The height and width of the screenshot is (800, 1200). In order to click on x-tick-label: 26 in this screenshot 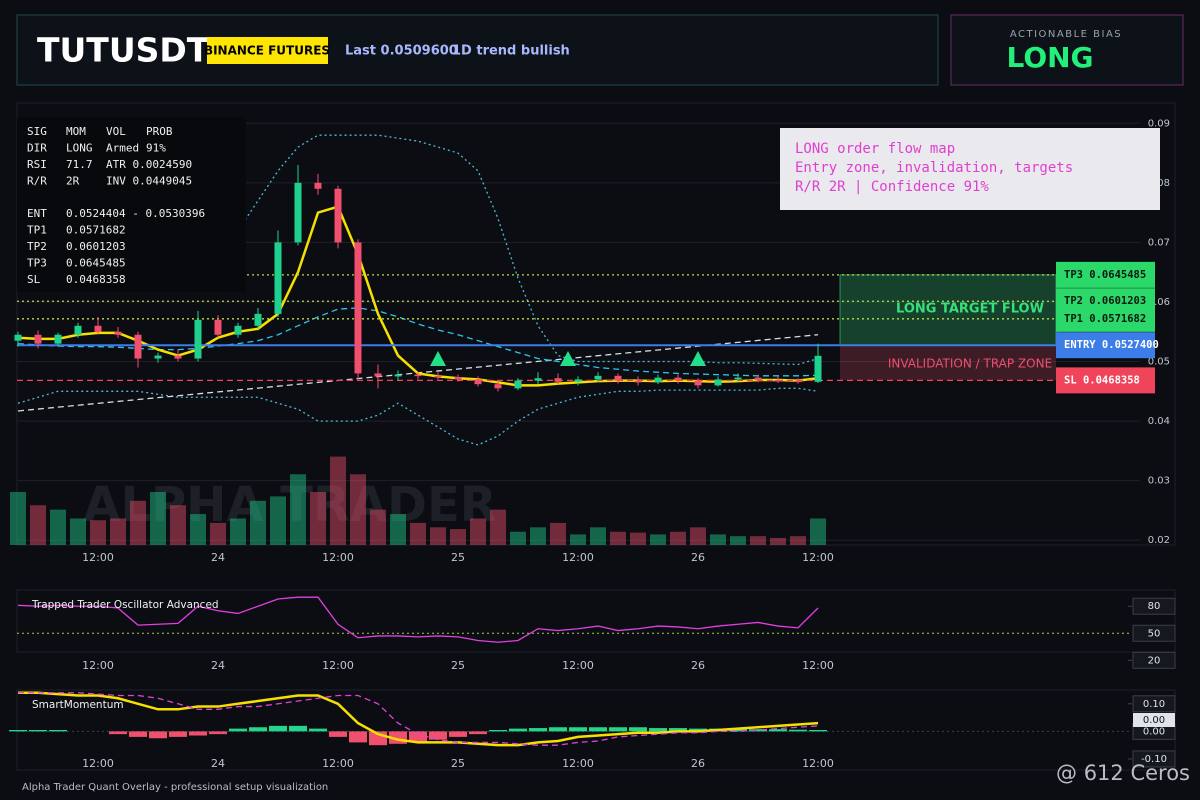, I will do `click(698, 665)`.